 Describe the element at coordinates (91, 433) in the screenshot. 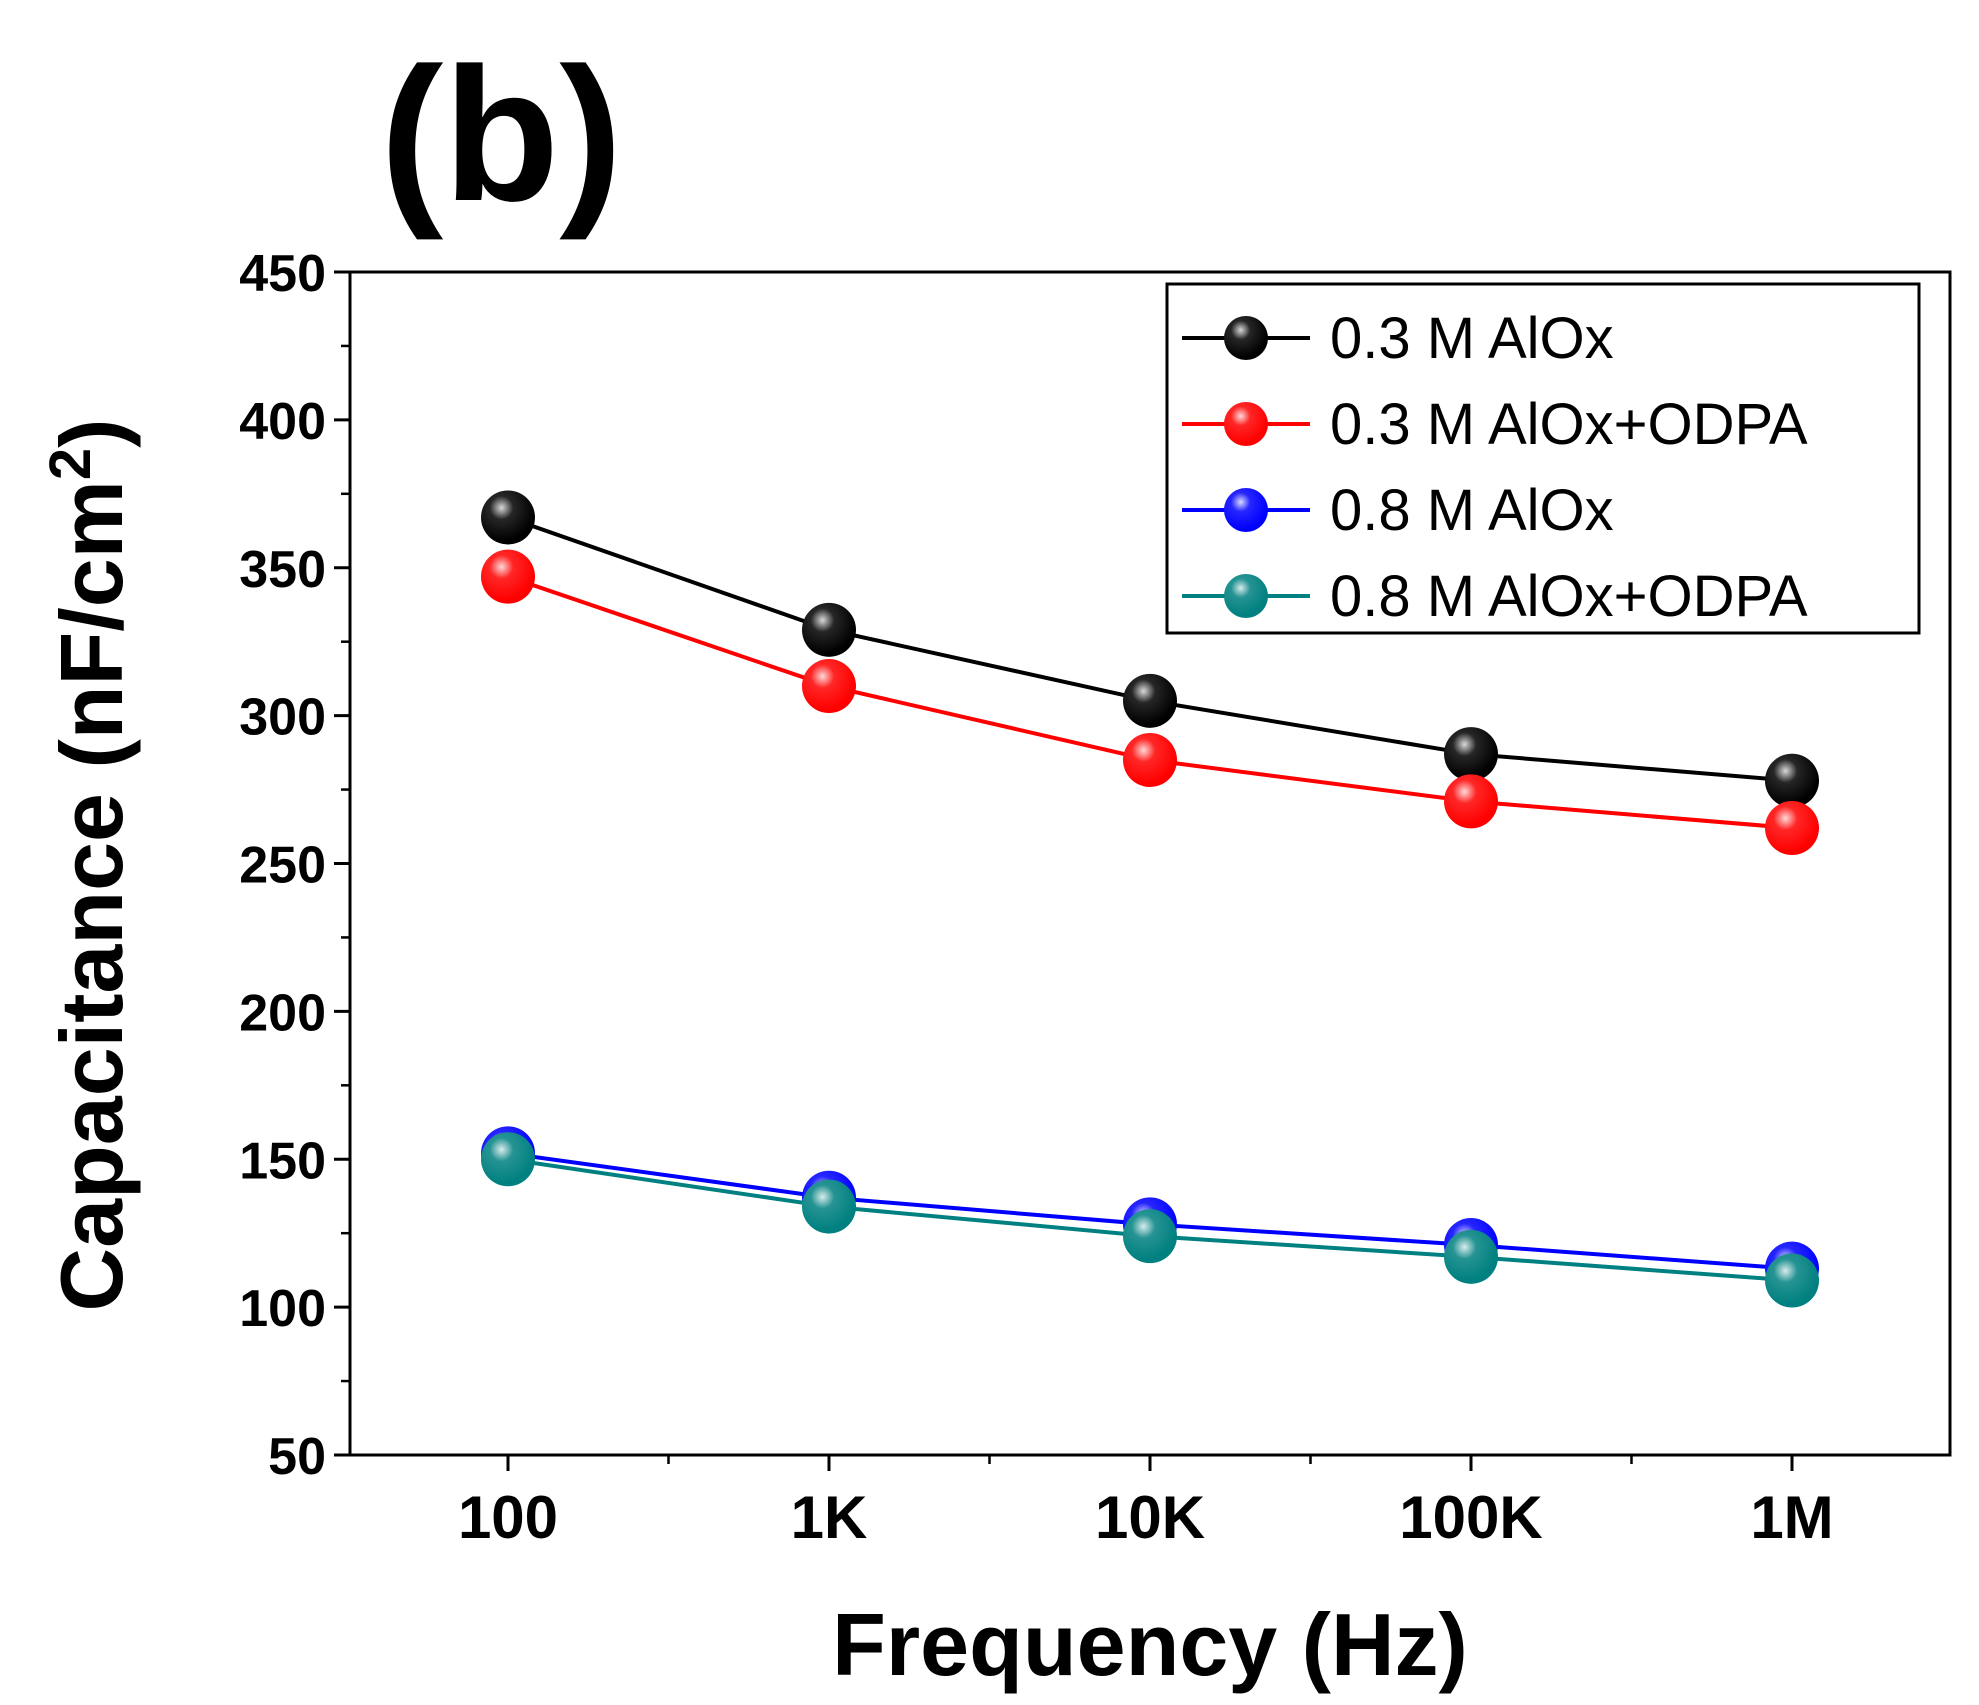

I see `y-axis-title-close: )` at that location.